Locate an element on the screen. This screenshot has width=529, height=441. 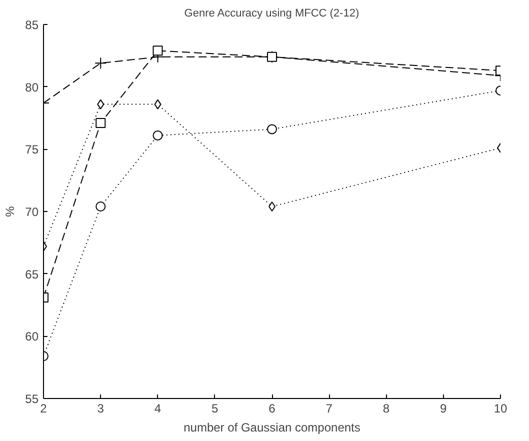
x-tick-label: 3 is located at coordinates (100, 409).